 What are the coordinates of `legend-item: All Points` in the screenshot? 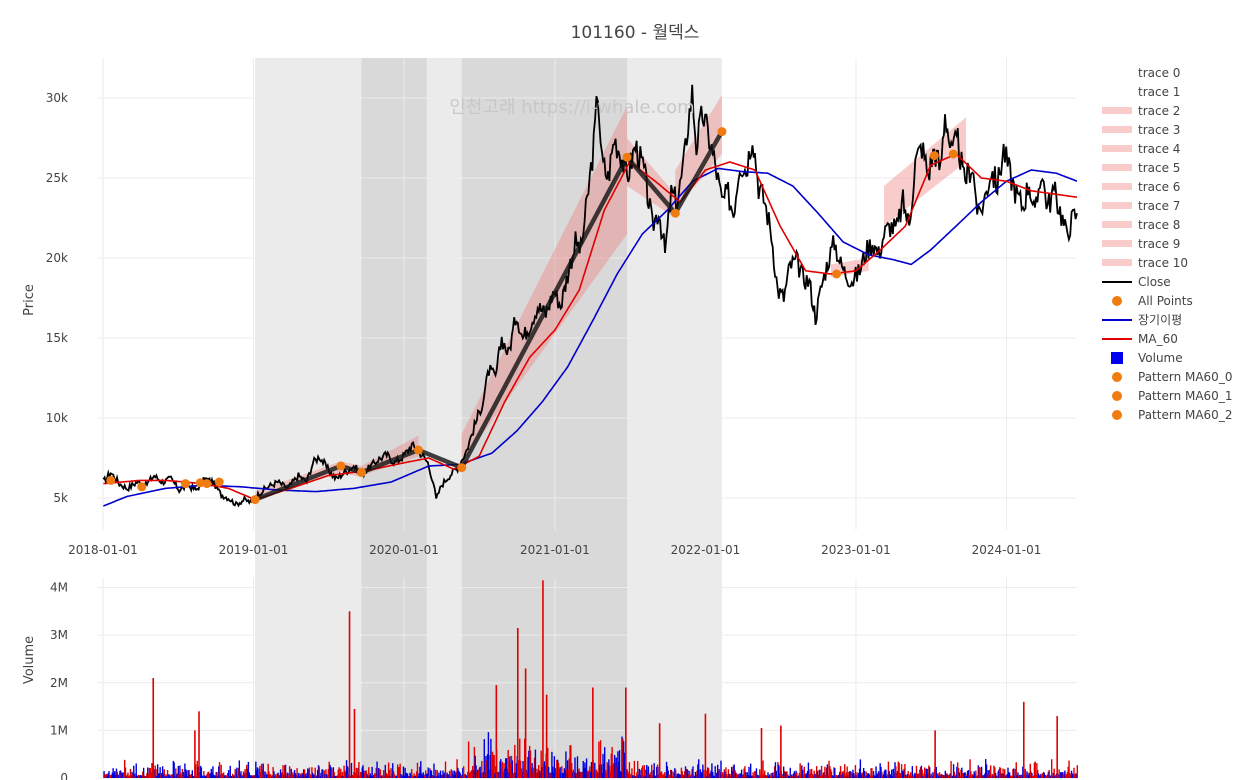 It's located at (1152, 301).